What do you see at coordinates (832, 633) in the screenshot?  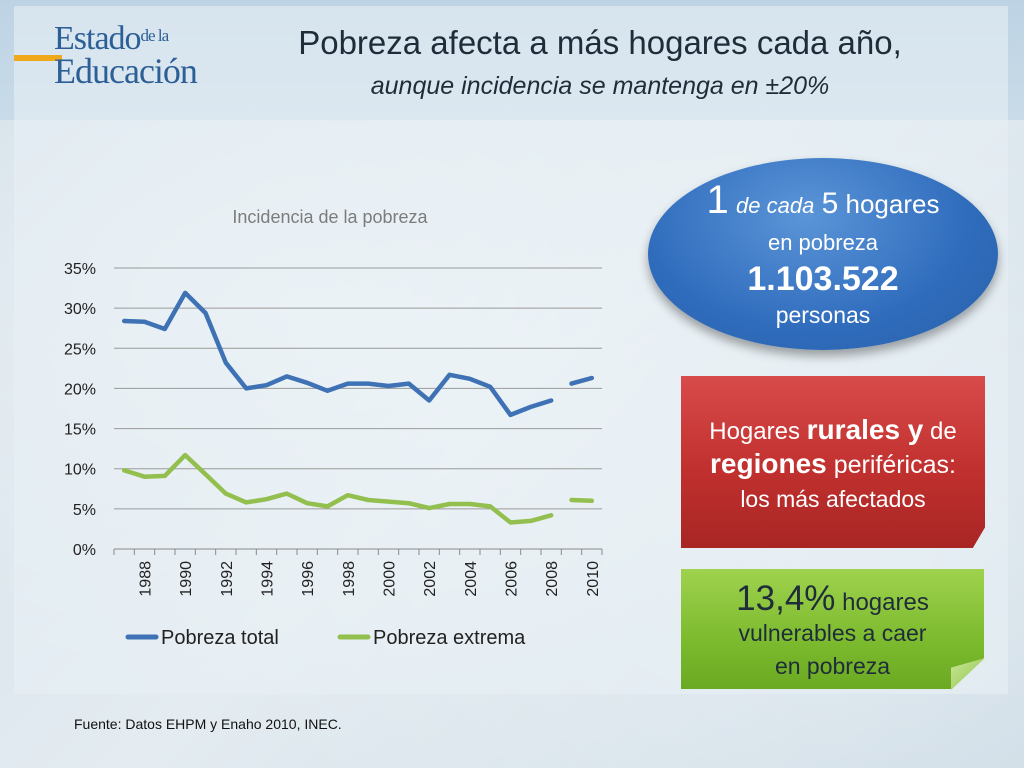 I see `green-vulnerables: vulnerables a caer` at bounding box center [832, 633].